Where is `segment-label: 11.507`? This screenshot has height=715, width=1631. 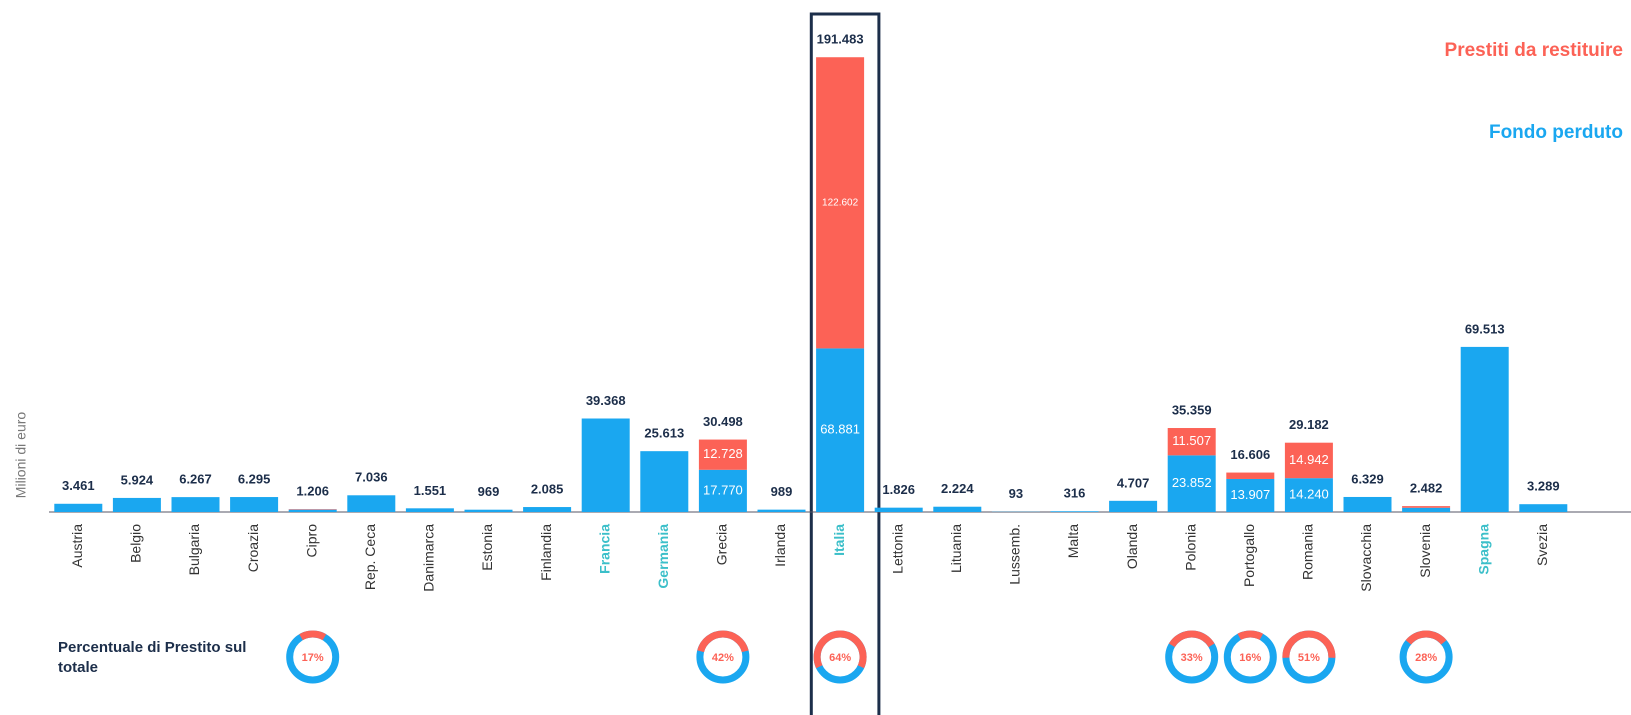
segment-label: 11.507 is located at coordinates (1191, 440).